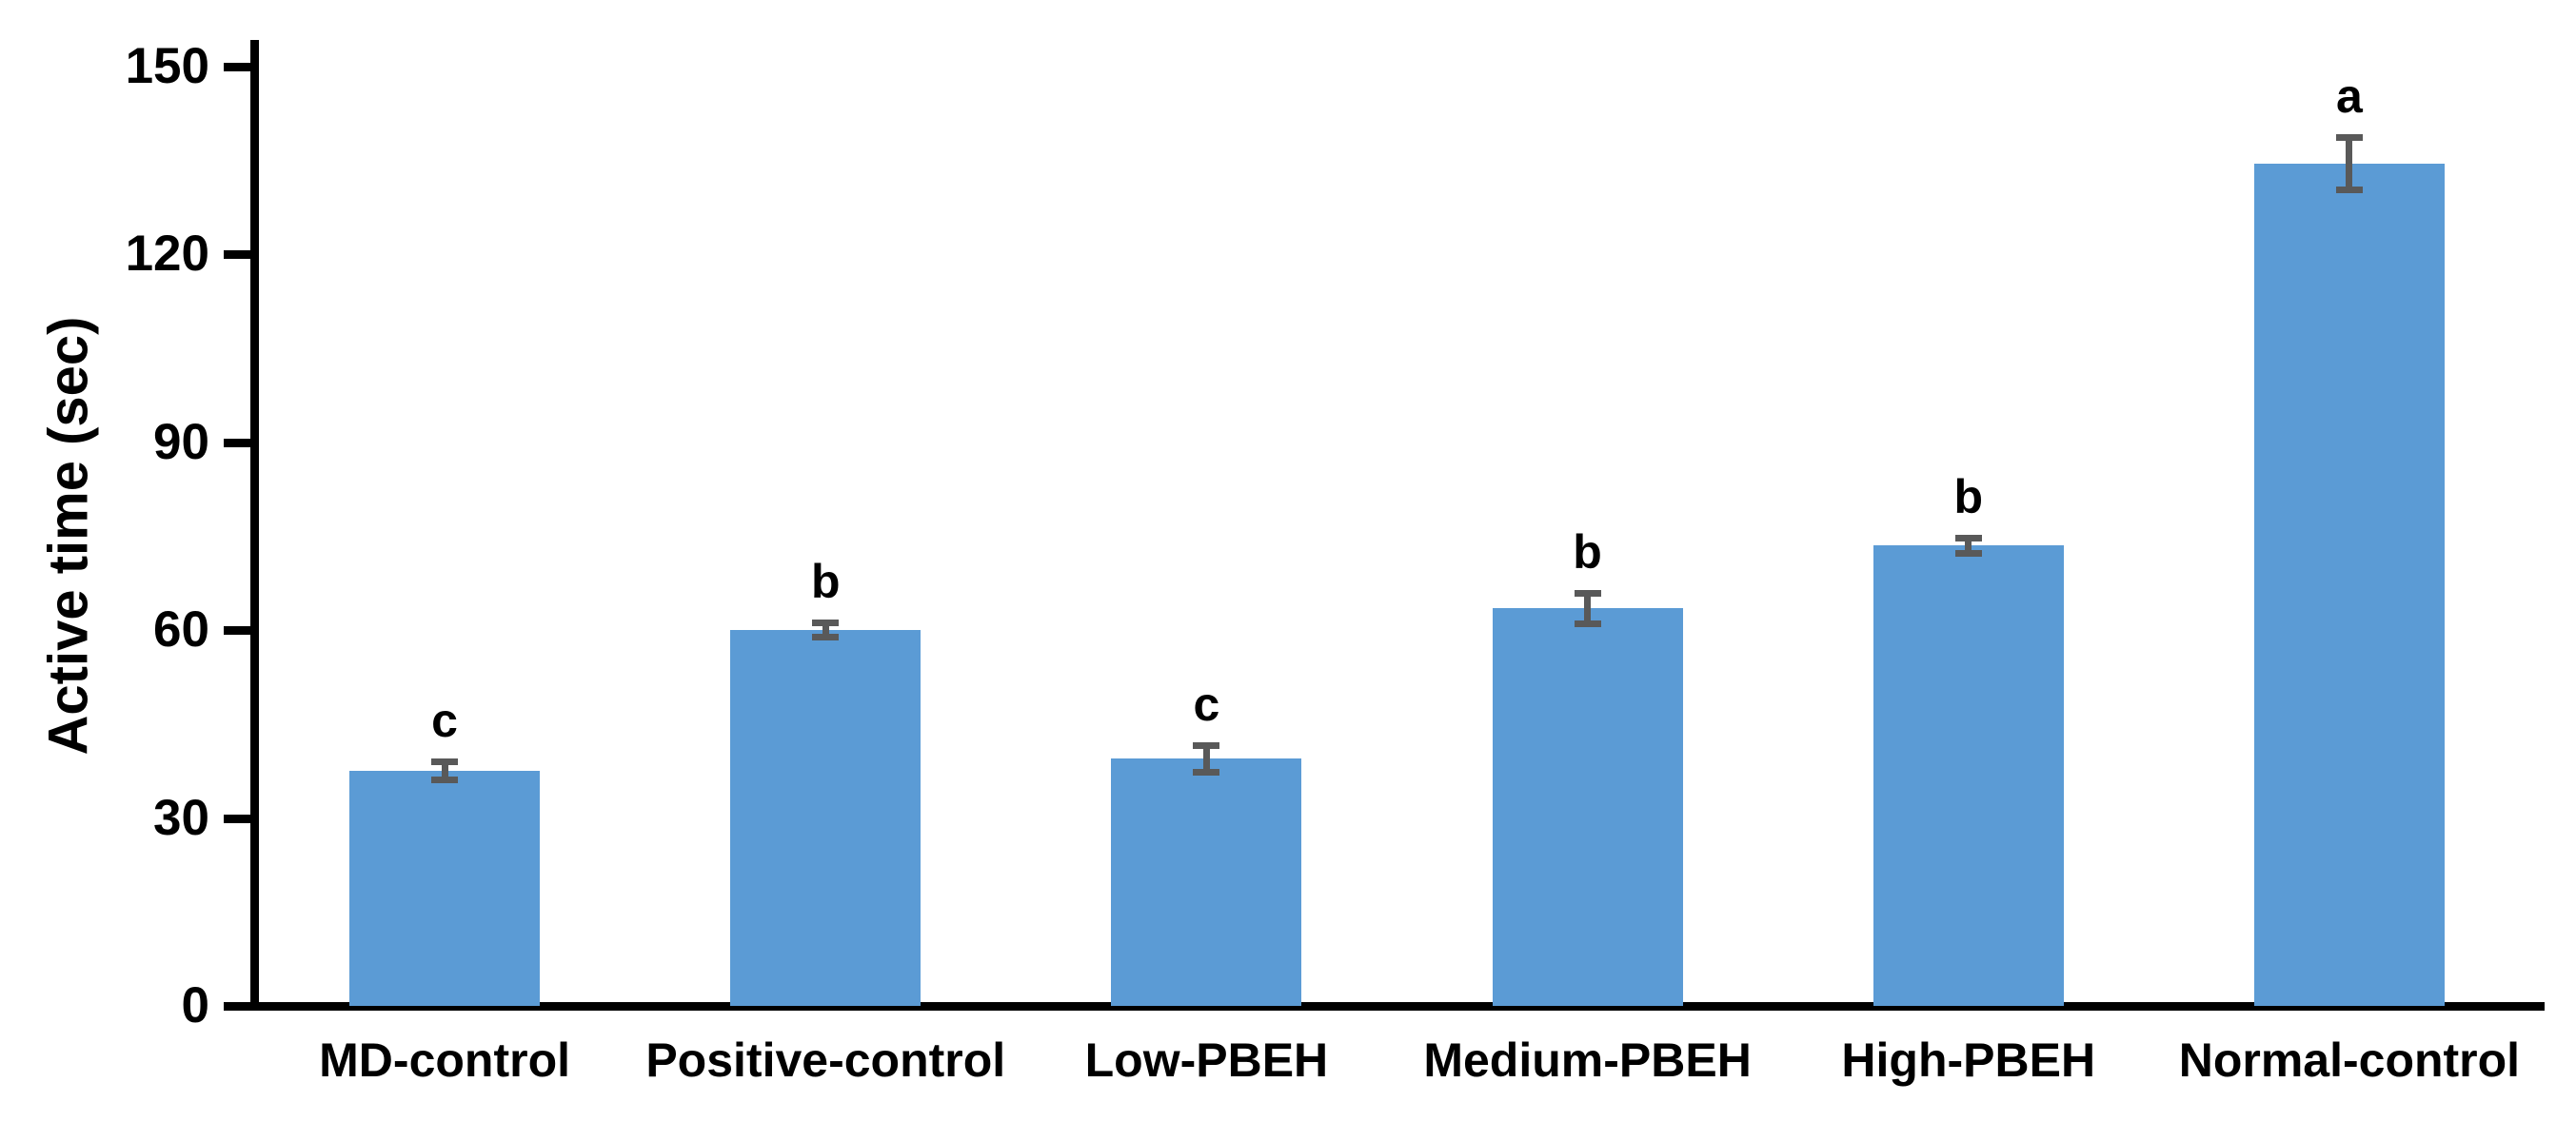  I want to click on x-category-label: MD-control, so click(445, 1060).